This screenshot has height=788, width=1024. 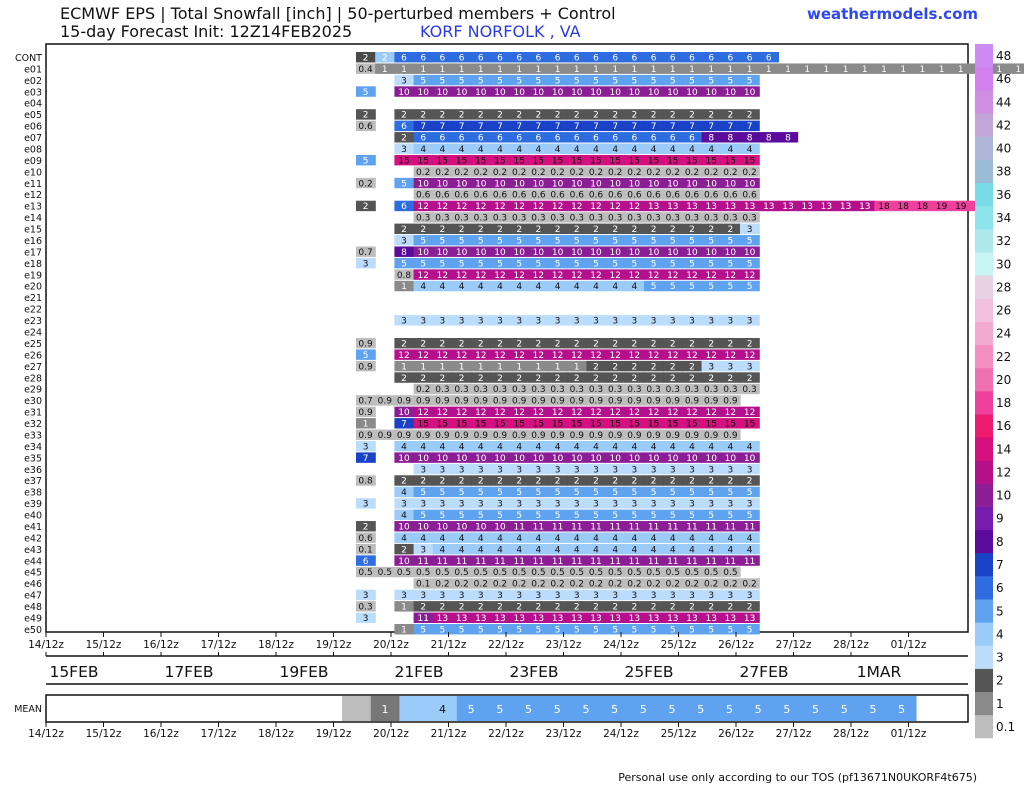 What do you see at coordinates (692, 482) in the screenshot?
I see `cell-label-e37-17: 2` at bounding box center [692, 482].